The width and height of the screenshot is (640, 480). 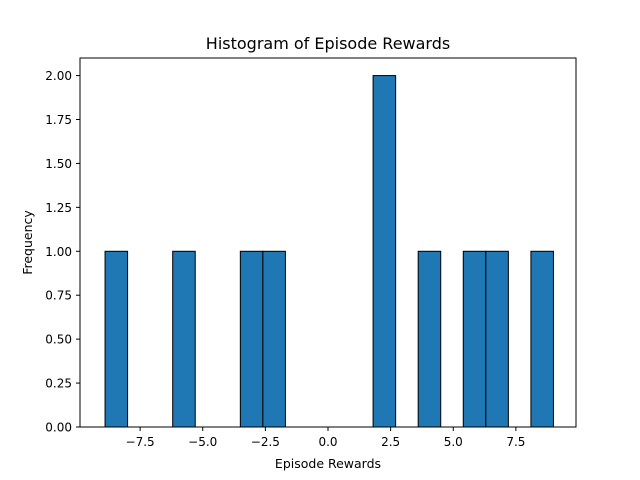 I want to click on y-tick-label-1: 0.25, so click(x=58, y=384).